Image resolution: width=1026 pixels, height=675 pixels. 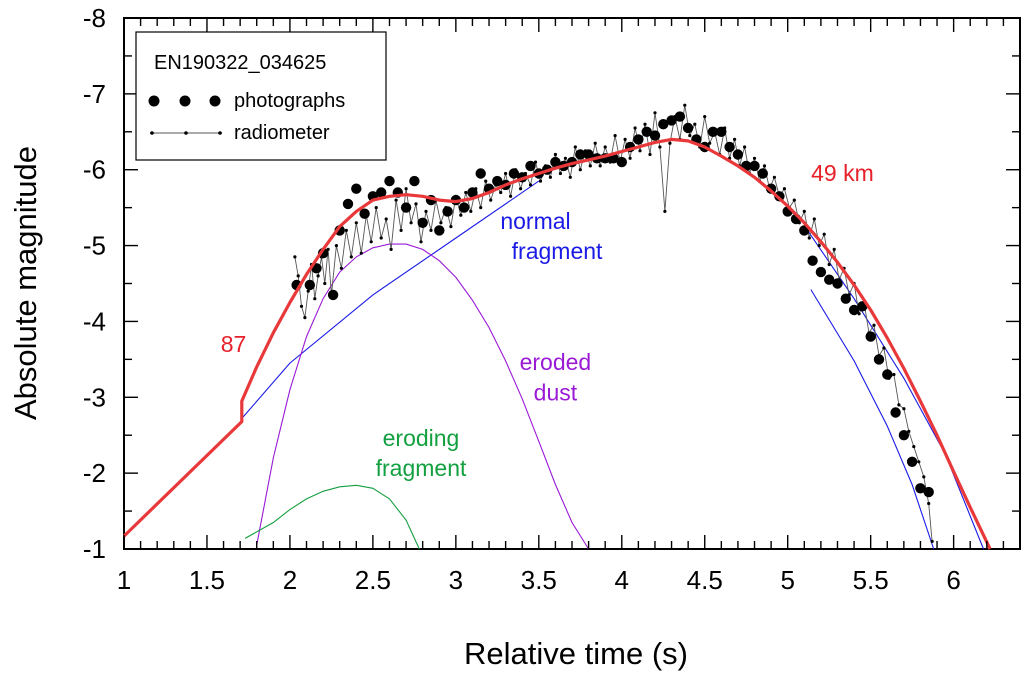 I want to click on legend-label-radiometer: radiometer, so click(x=282, y=133).